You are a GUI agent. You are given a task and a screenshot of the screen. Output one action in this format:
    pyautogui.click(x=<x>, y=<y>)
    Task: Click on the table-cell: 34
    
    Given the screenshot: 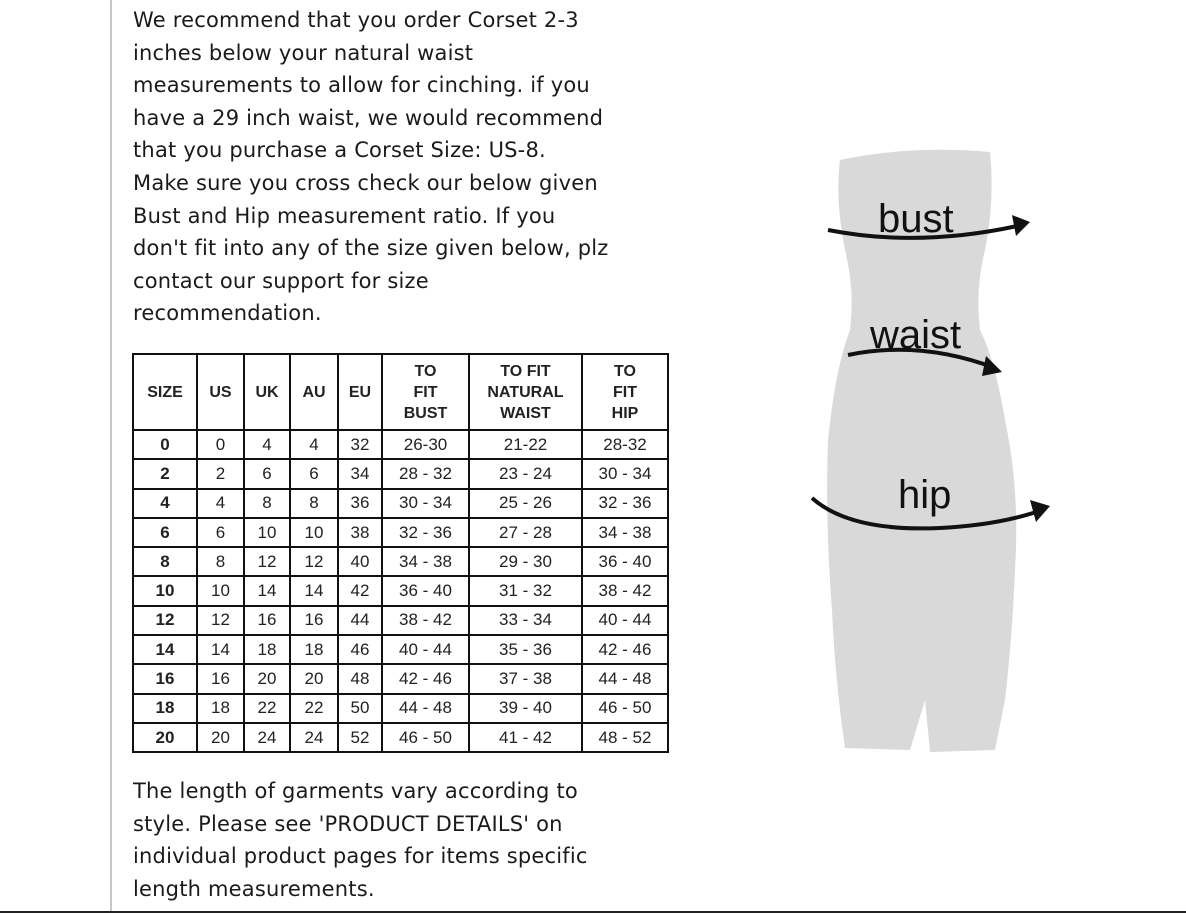 What is the action you would take?
    pyautogui.click(x=360, y=474)
    